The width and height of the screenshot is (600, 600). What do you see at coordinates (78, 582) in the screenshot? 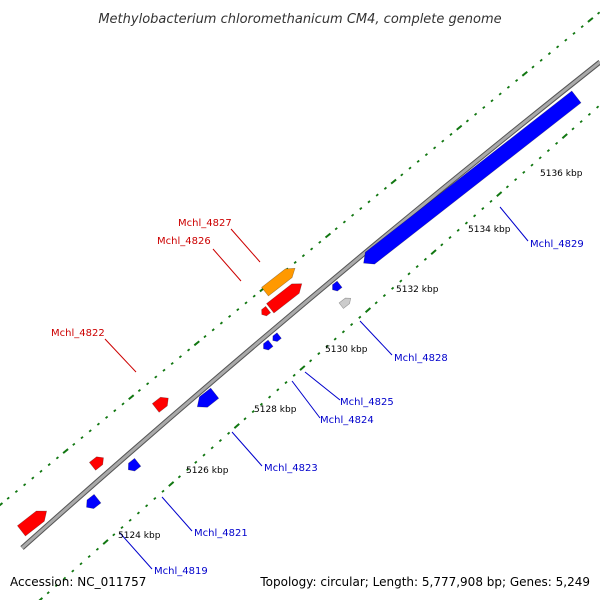
I see `accession-label: Accession: NC_011757` at bounding box center [78, 582].